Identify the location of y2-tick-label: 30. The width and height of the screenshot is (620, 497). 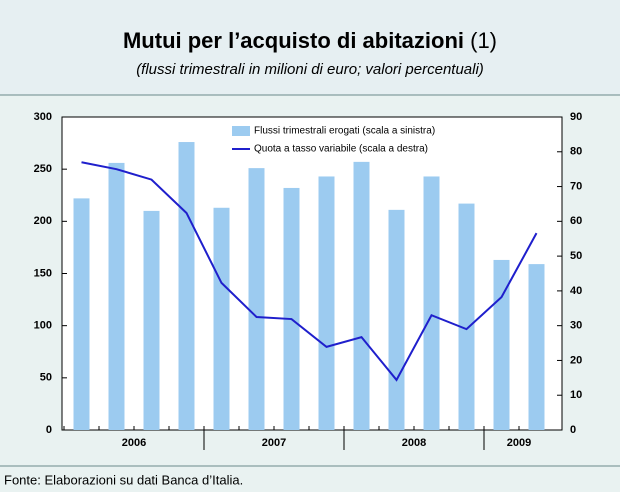
(576, 326).